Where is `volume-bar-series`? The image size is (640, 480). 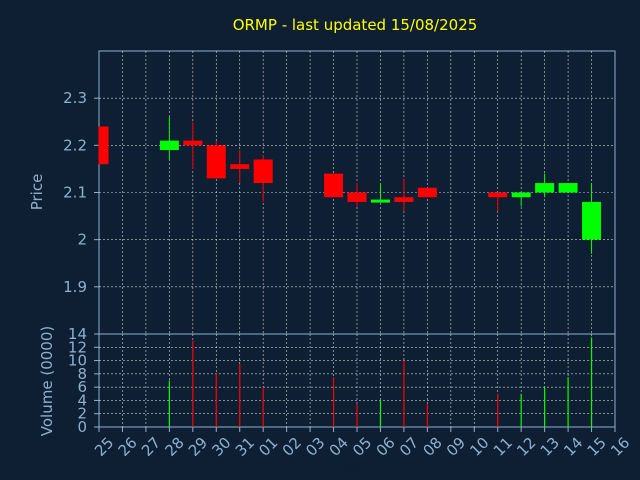
volume-bar-series is located at coordinates (380, 382).